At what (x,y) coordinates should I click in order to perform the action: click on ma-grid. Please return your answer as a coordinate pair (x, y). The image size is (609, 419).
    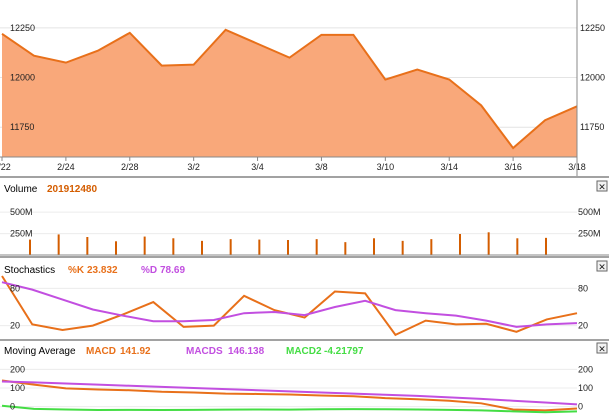
    Looking at the image, I should click on (288, 388).